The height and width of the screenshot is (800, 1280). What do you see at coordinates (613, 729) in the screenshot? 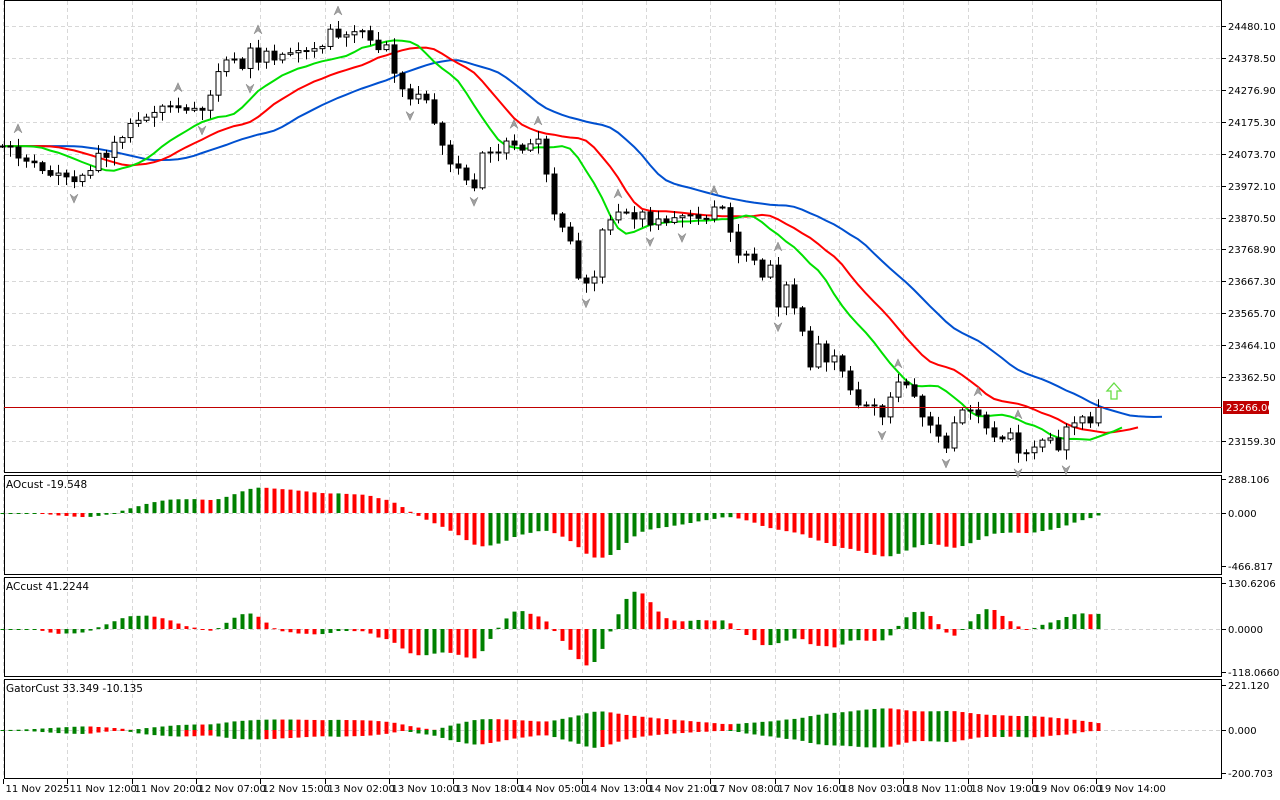
I see `gator-pane` at bounding box center [613, 729].